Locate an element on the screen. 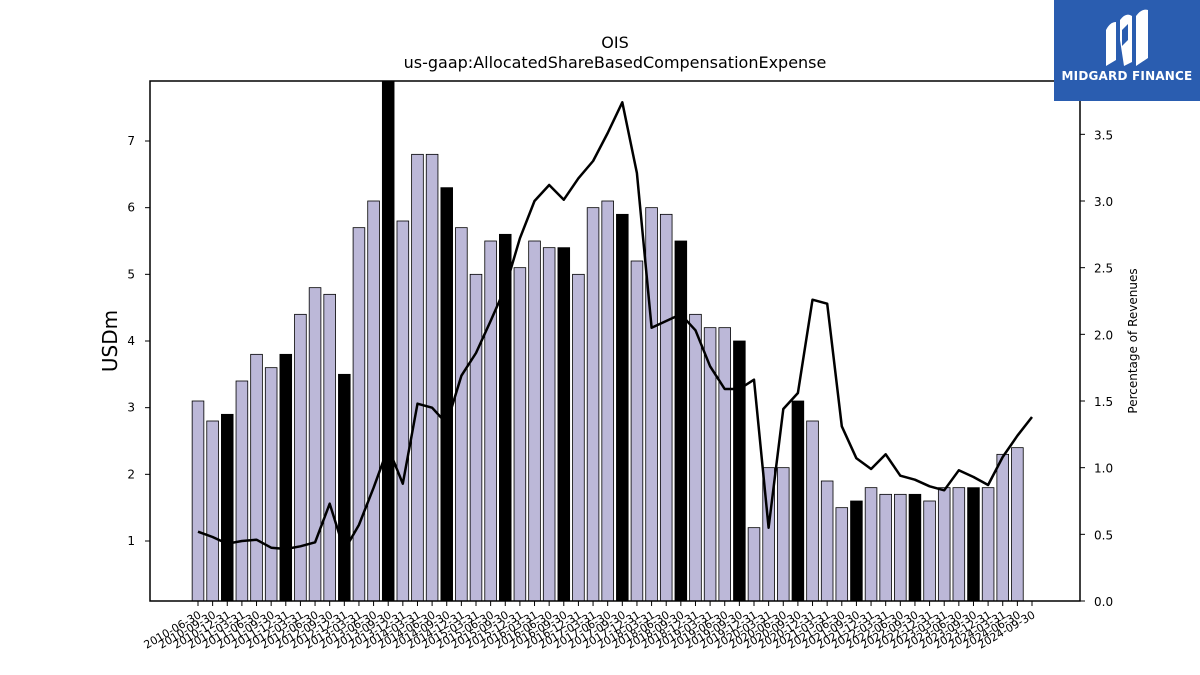 This screenshot has width=1200, height=675. y2-tick-label: 1.5 is located at coordinates (1103, 402).